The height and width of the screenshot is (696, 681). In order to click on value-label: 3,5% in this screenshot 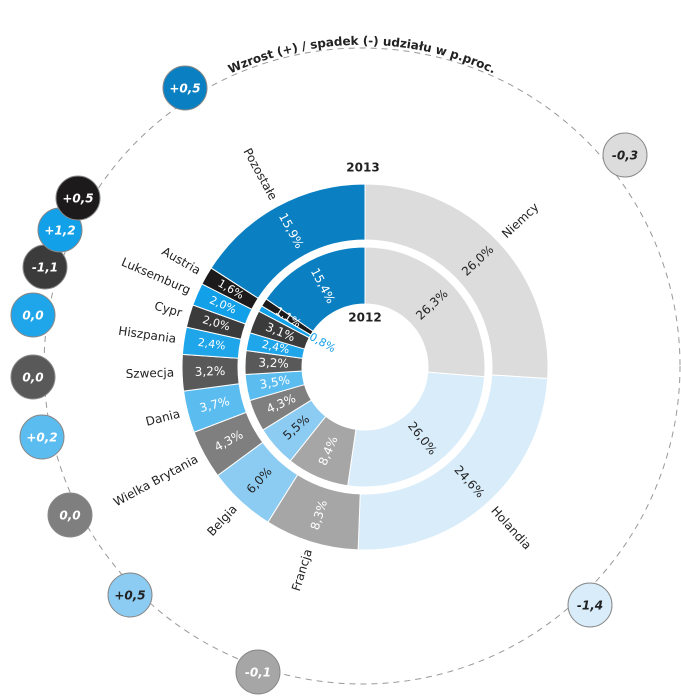, I will do `click(275, 382)`.